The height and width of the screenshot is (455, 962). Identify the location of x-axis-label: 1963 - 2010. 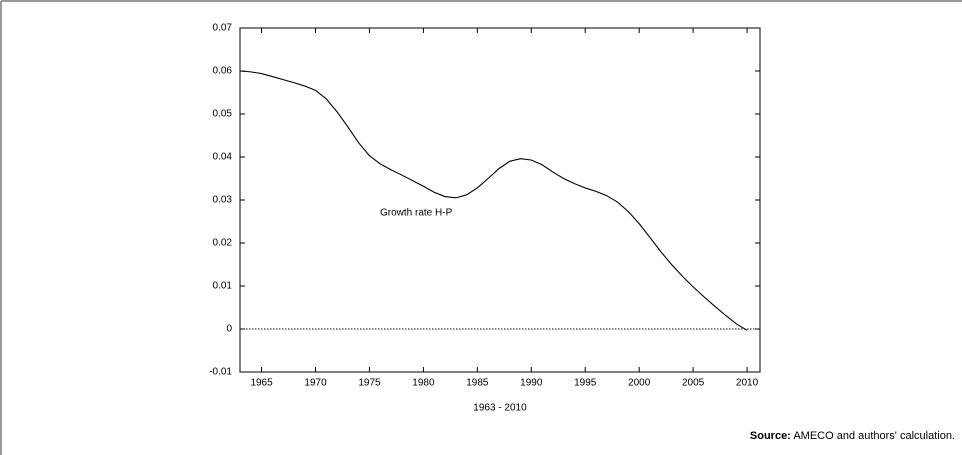
(500, 408).